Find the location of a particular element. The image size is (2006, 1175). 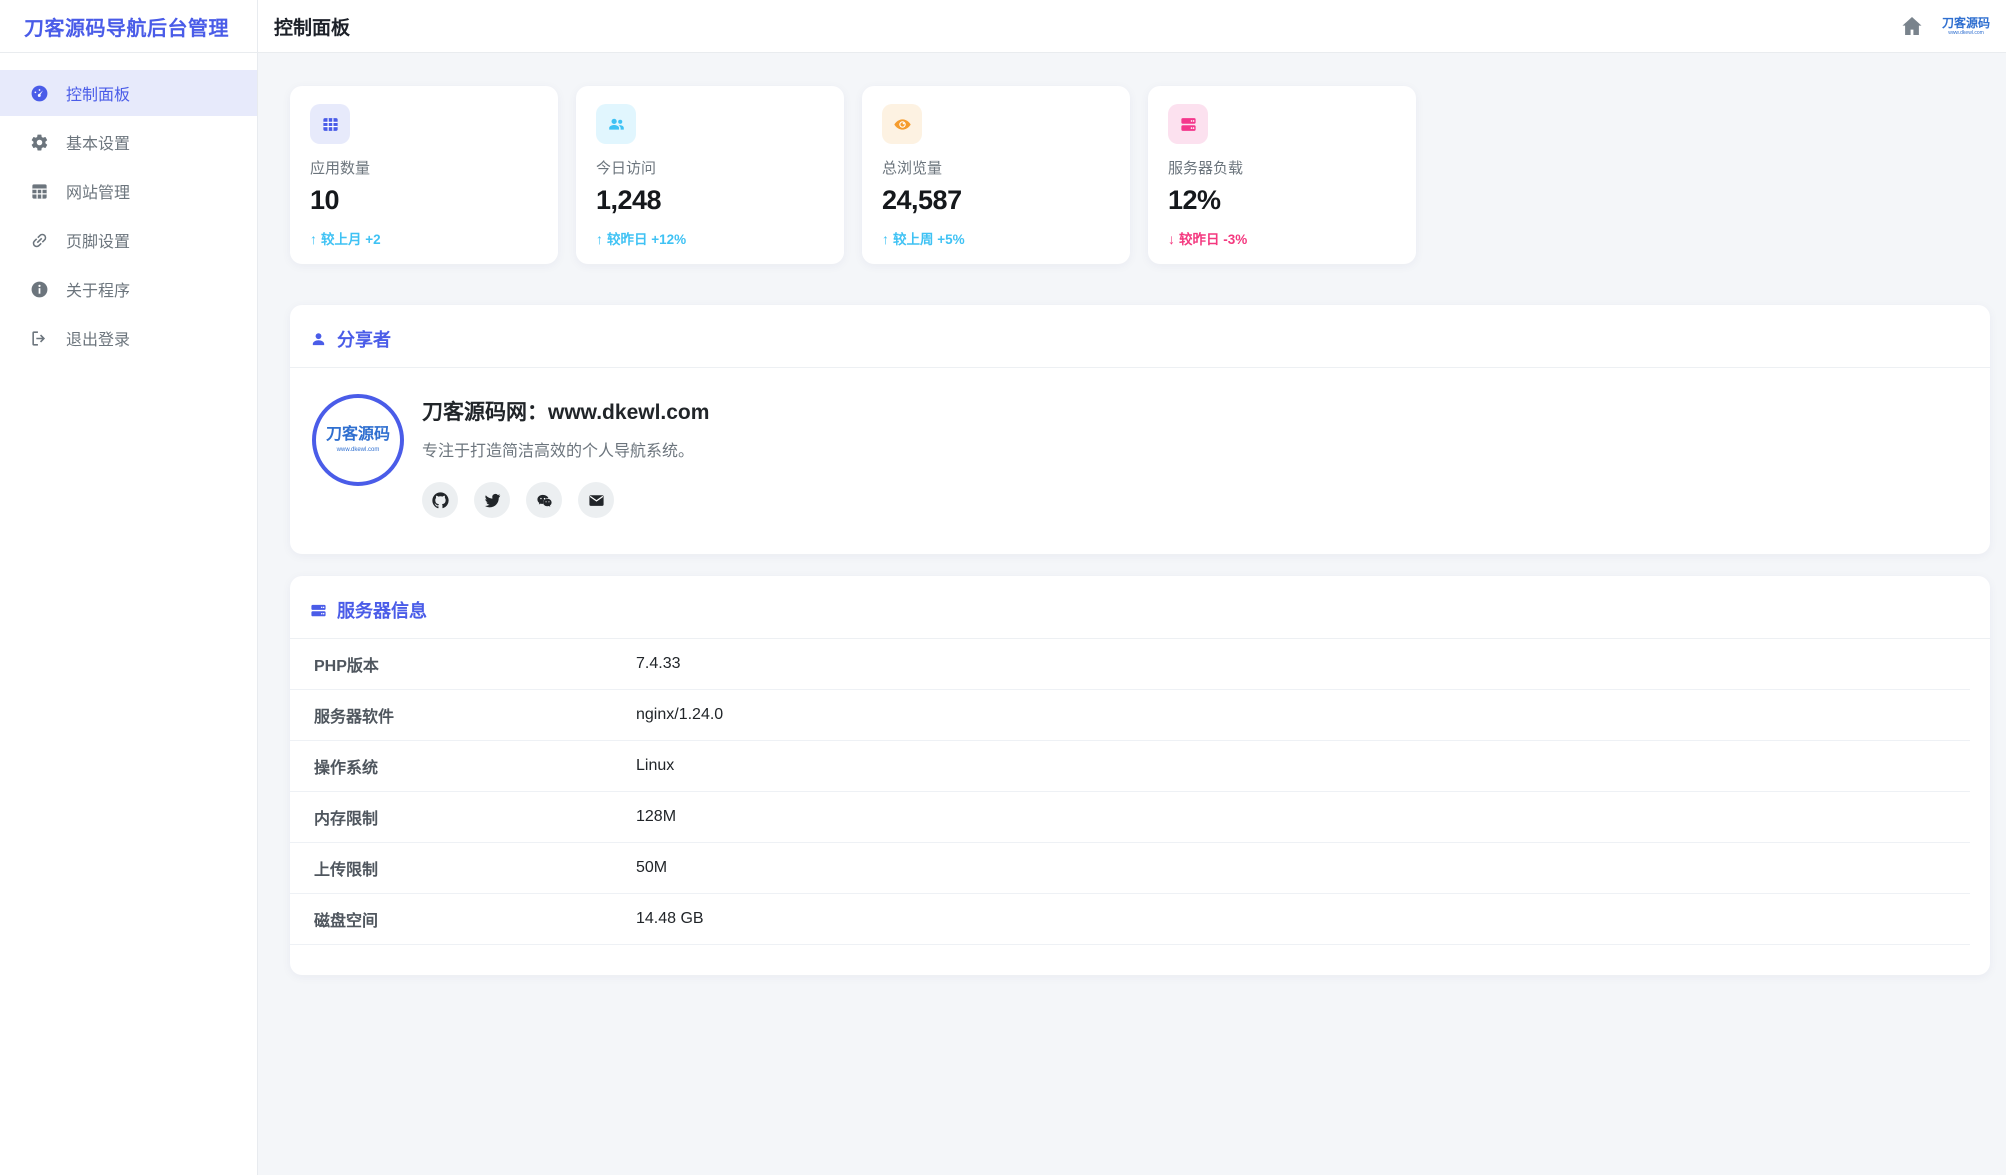

table-icon is located at coordinates (39, 191).